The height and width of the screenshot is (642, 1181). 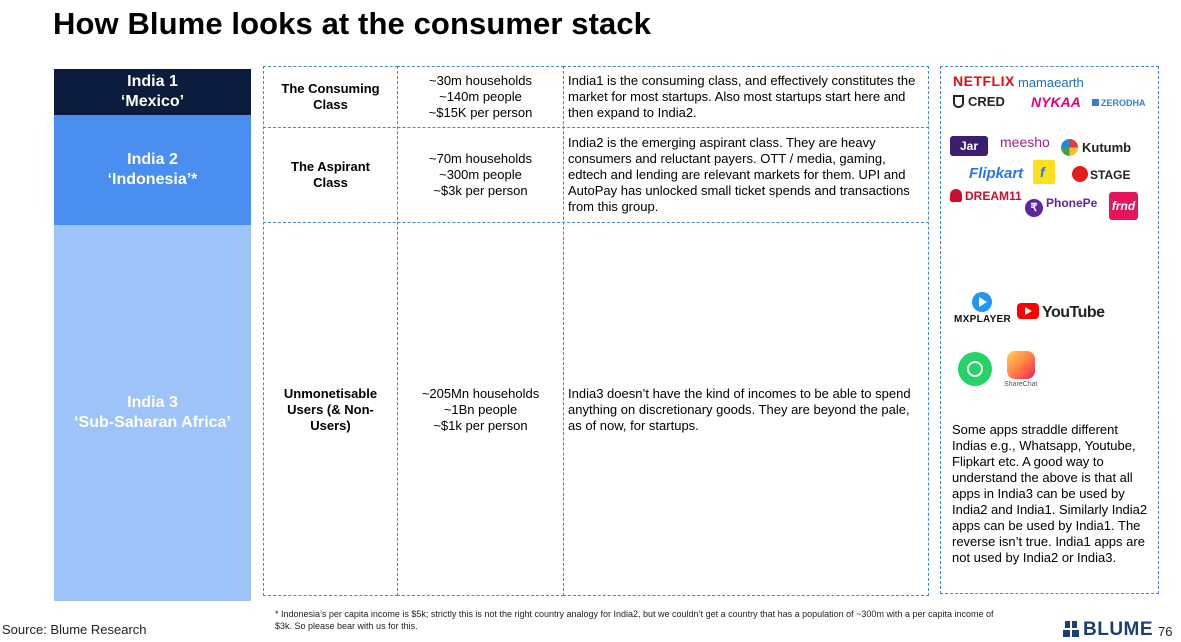 I want to click on band-india2-analogy: ‘Indonesia’*, so click(x=152, y=179).